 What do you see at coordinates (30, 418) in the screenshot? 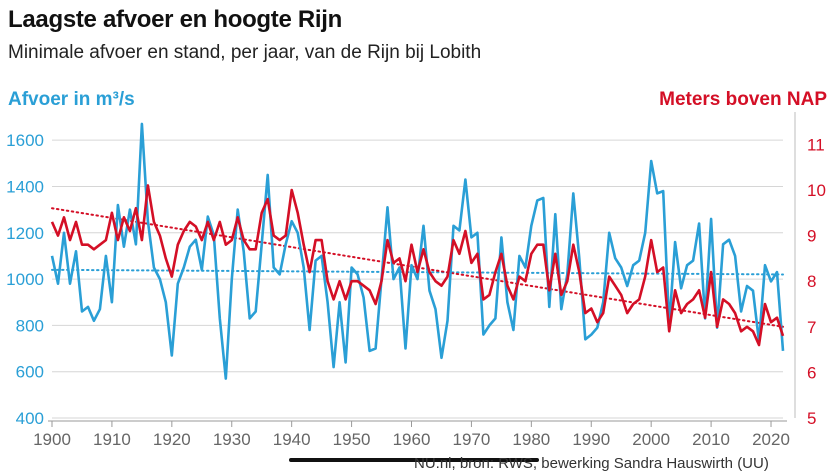
I see `left-tick-label: 400` at bounding box center [30, 418].